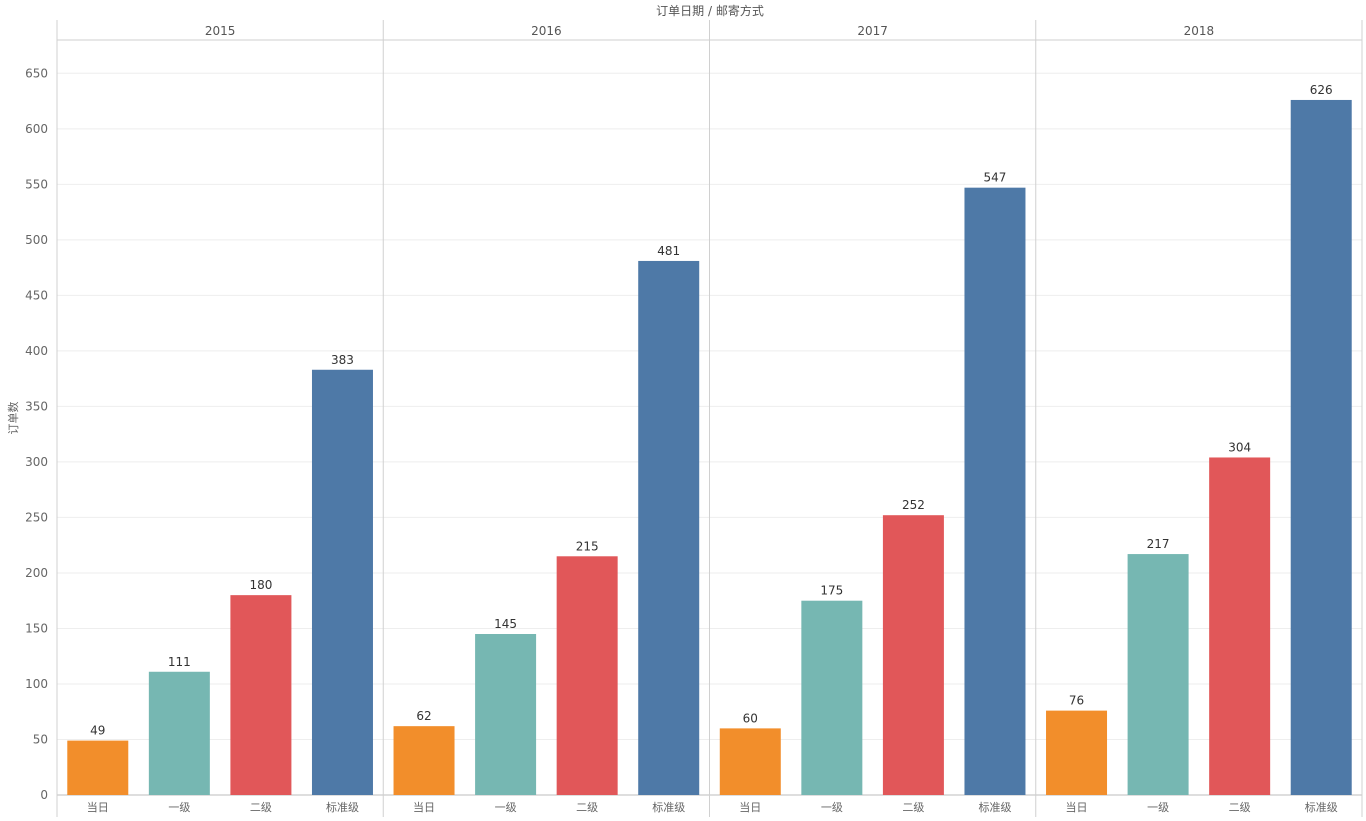 The image size is (1366, 821). I want to click on panel-year-label: 2016, so click(546, 31).